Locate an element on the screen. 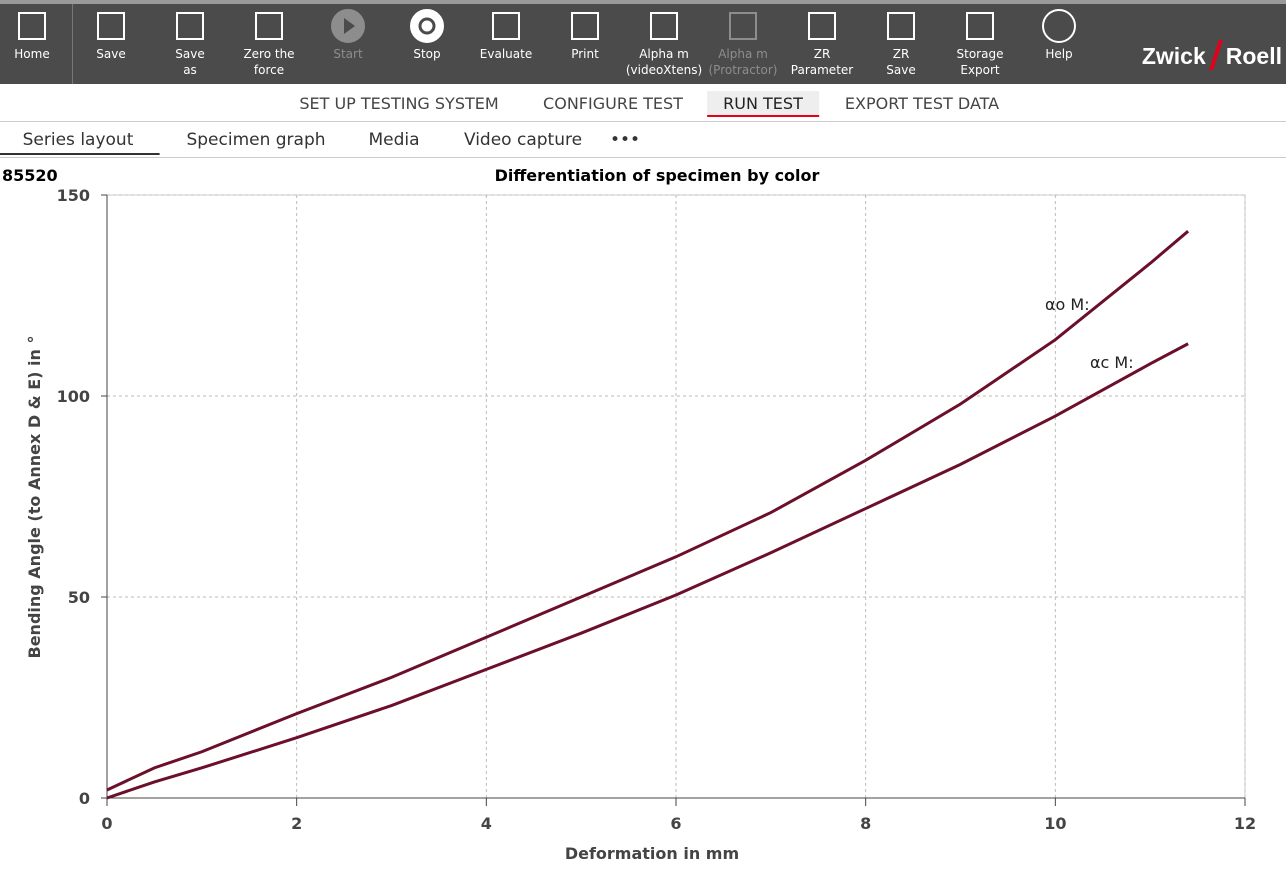 Image resolution: width=1286 pixels, height=873 pixels. x-tick-label: 2 is located at coordinates (296, 823).